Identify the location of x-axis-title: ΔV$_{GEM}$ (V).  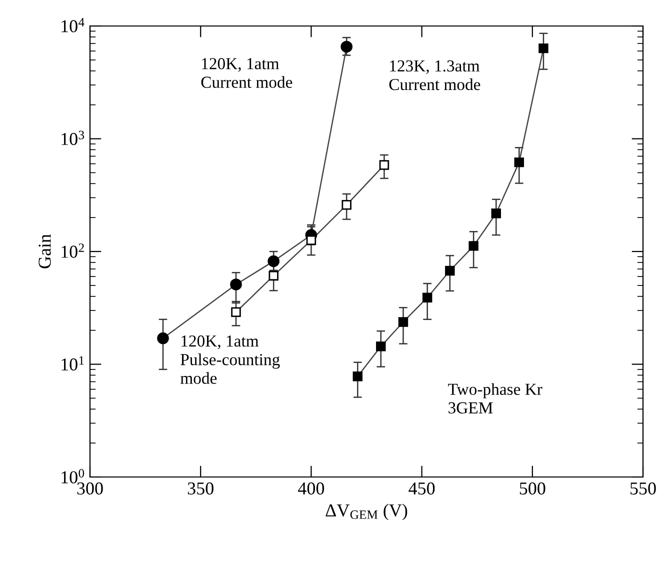
(367, 512).